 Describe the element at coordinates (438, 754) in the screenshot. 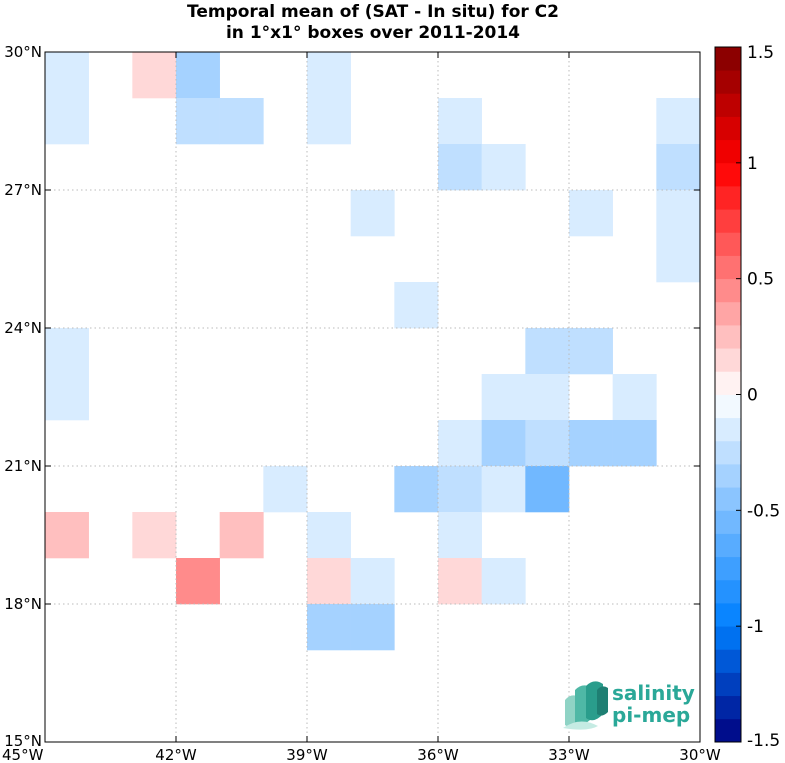

I see `x-tick-label: 36°W` at that location.